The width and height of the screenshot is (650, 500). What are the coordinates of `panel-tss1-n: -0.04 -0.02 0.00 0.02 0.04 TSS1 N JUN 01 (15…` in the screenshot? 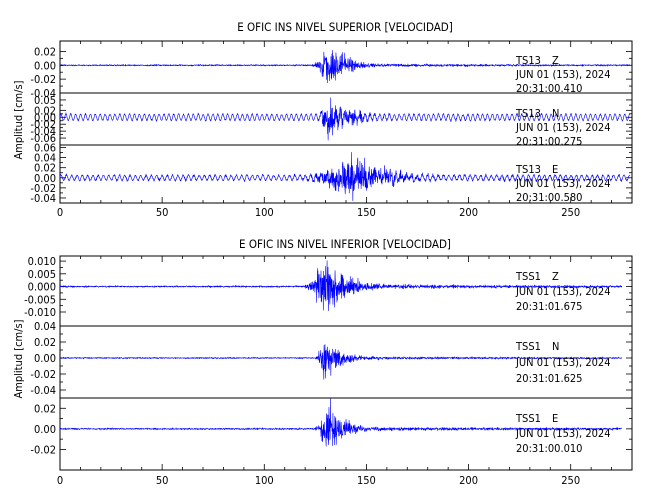 It's located at (331, 359).